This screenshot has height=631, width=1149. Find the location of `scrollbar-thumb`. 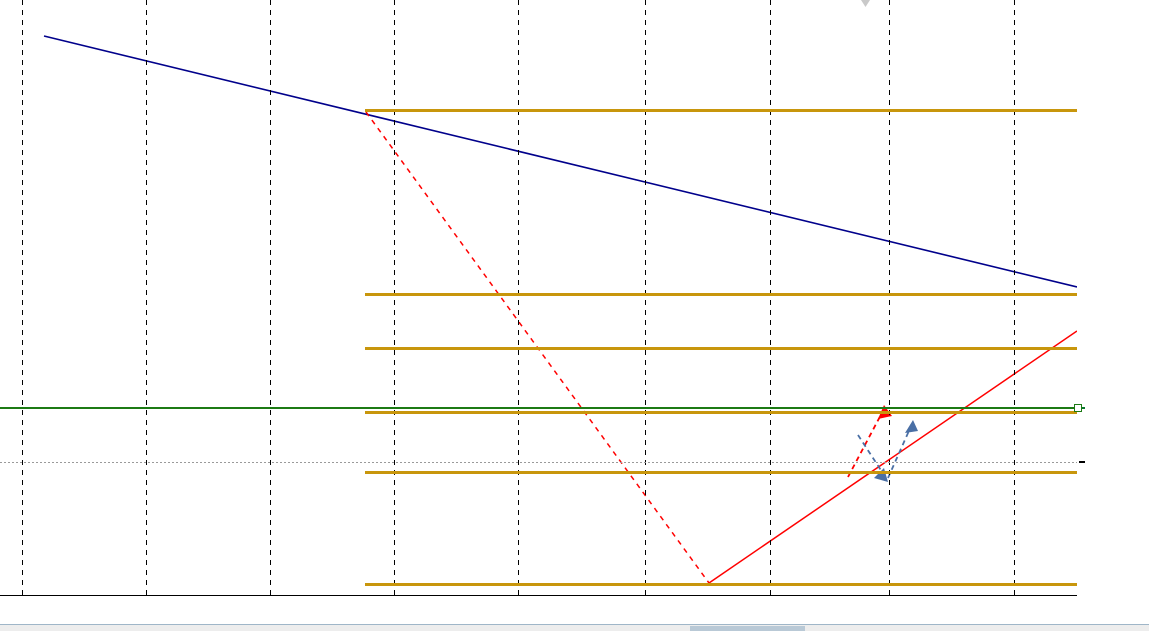

scrollbar-thumb is located at coordinates (747, 628).